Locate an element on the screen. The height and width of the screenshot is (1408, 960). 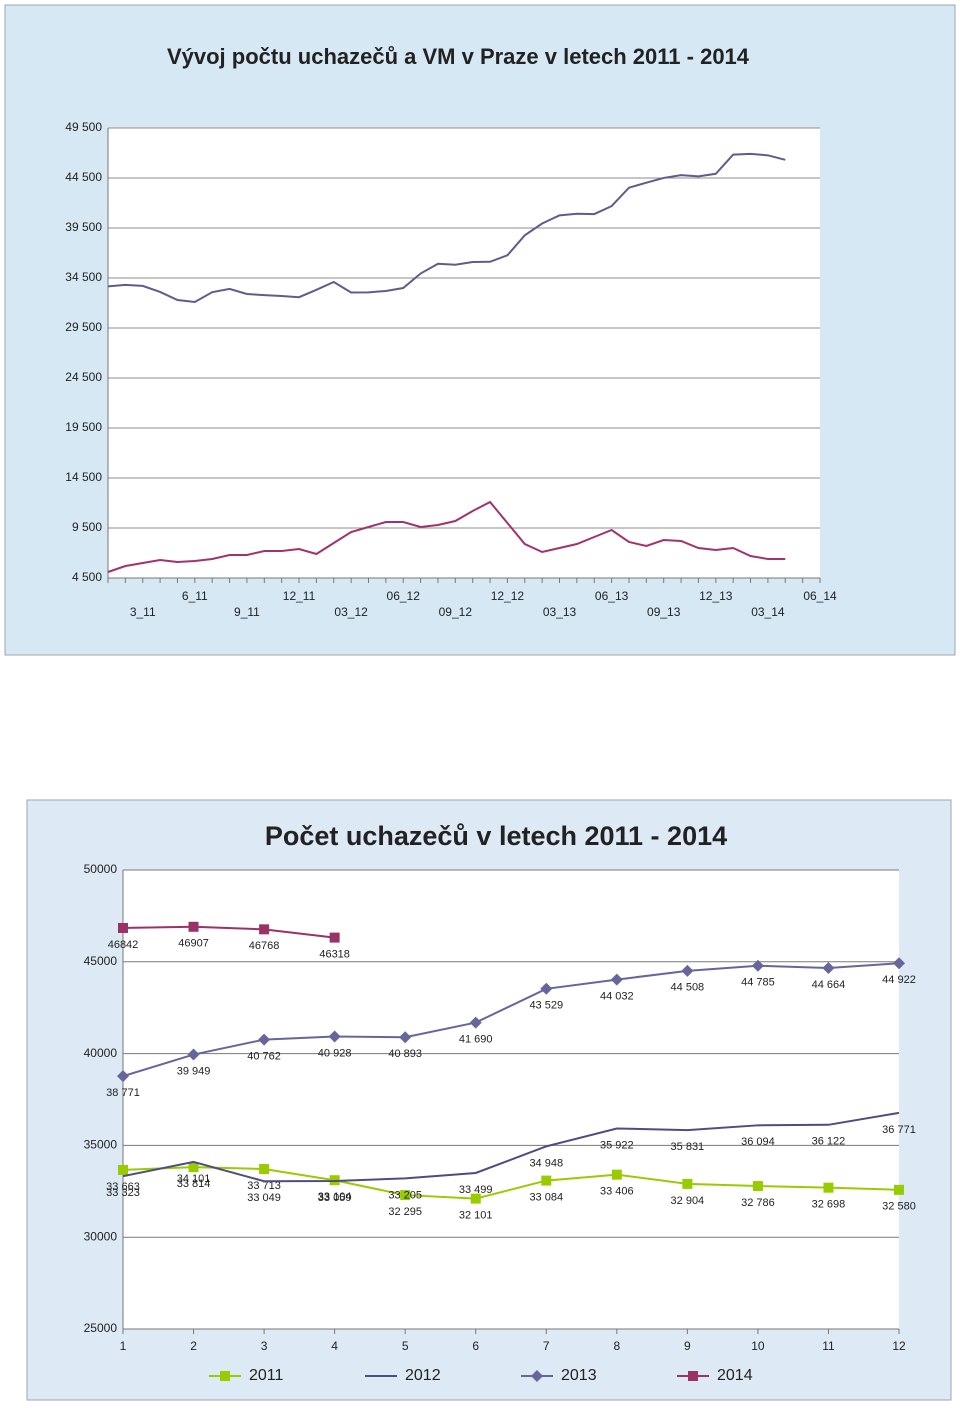
y-tick-label: 24 500 is located at coordinates (83, 377).